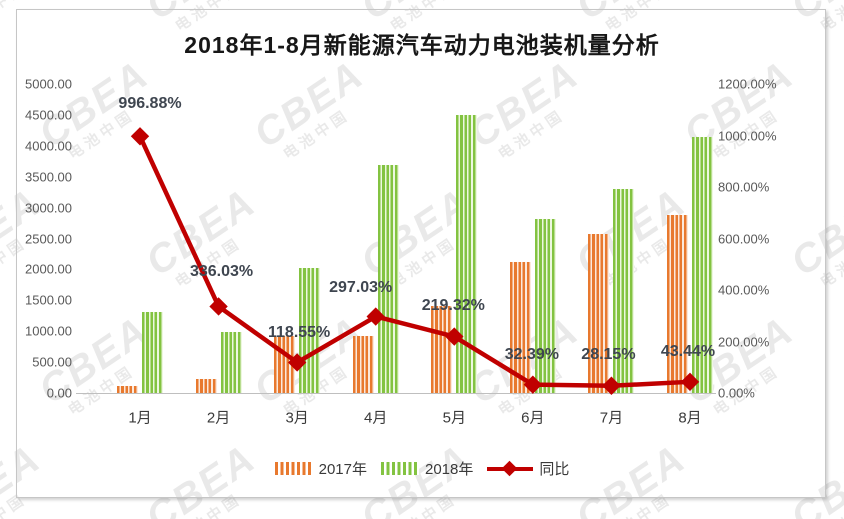 This screenshot has width=844, height=519. What do you see at coordinates (48, 177) in the screenshot?
I see `left-axis-tick-label: 3500.00` at bounding box center [48, 177].